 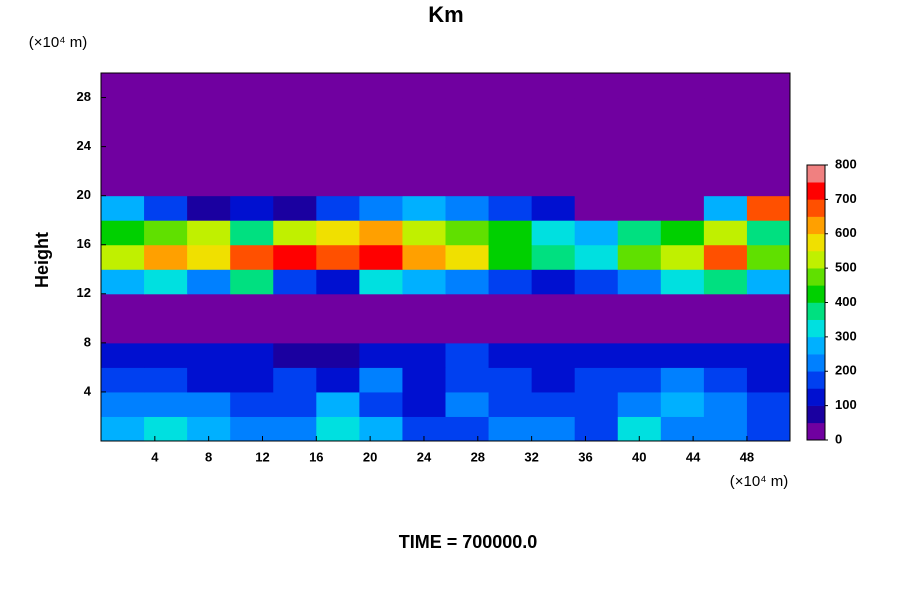 What do you see at coordinates (846, 163) in the screenshot?
I see `colorbar-tick-label: 800` at bounding box center [846, 163].